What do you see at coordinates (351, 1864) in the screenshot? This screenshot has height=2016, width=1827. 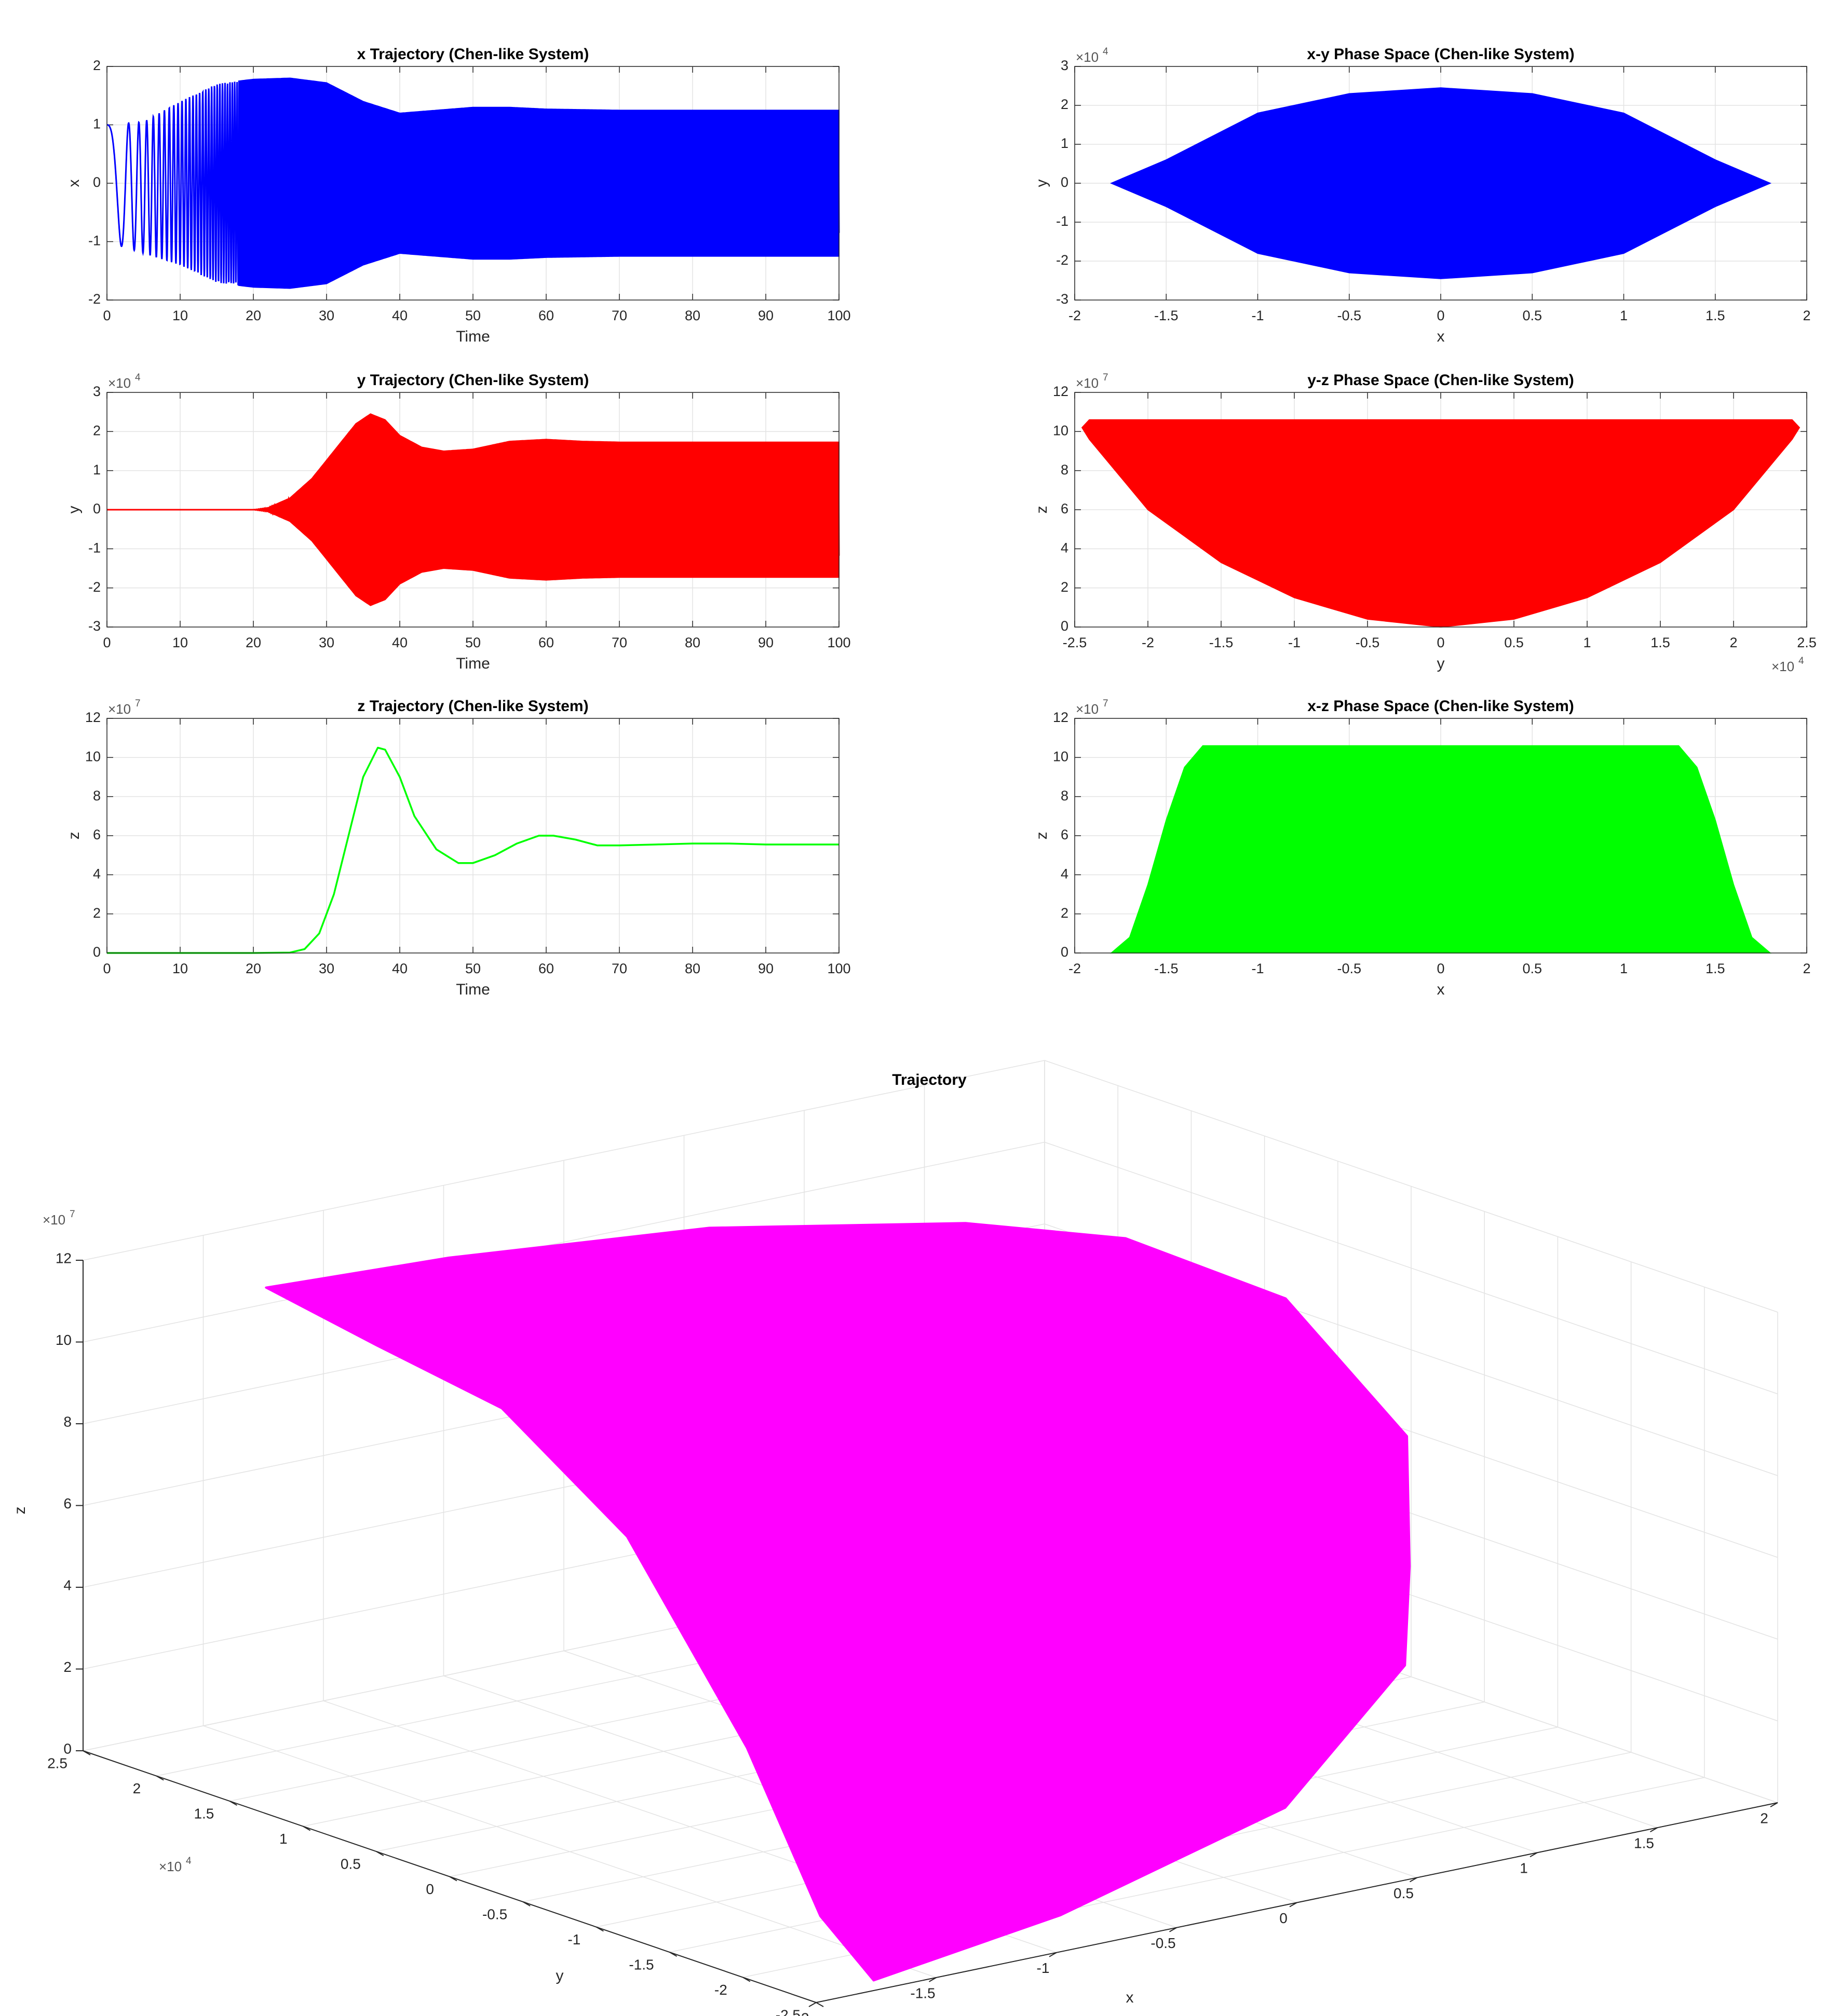 I see `y-tick-label: 0.5` at bounding box center [351, 1864].